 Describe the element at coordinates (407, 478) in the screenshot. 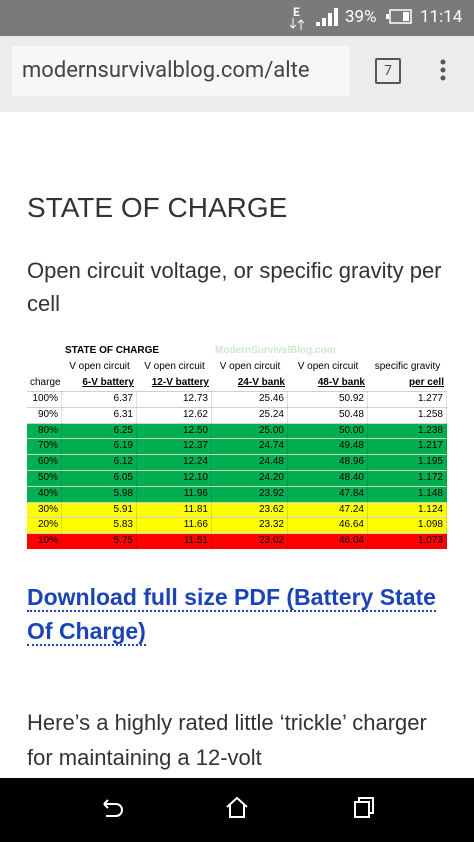

I see `table-cell: 1.172` at that location.